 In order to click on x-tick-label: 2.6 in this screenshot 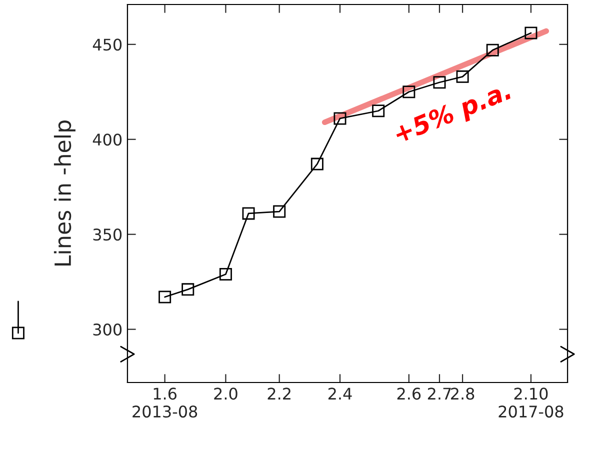, I will do `click(409, 394)`.